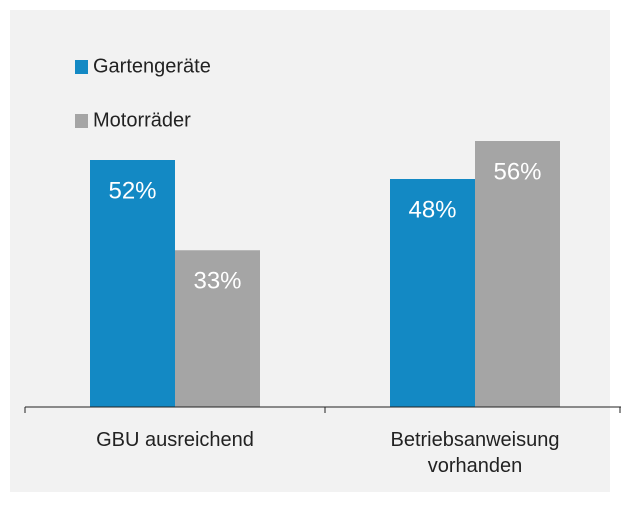 Image resolution: width=621 pixels, height=507 pixels. Describe the element at coordinates (132, 190) in the screenshot. I see `value-label: 52%` at that location.